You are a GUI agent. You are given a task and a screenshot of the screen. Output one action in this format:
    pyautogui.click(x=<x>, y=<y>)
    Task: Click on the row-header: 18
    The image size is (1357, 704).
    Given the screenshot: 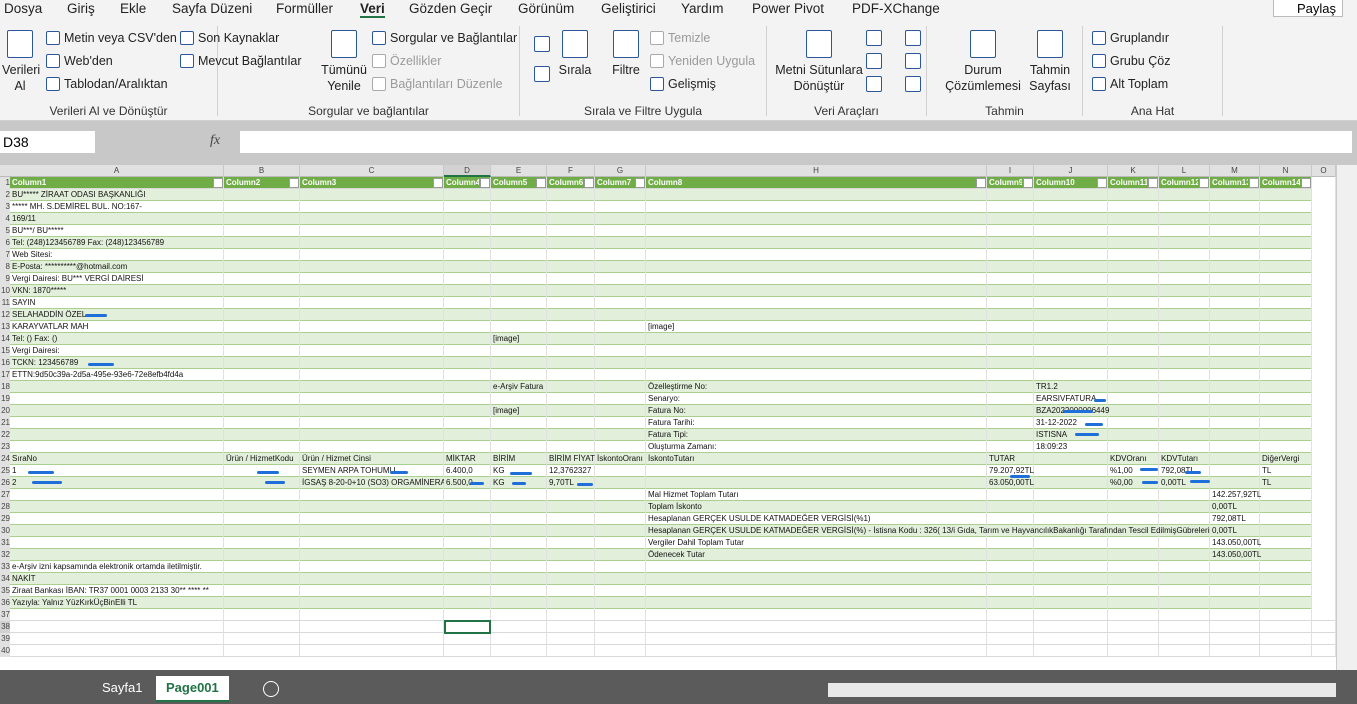 What is the action you would take?
    pyautogui.click(x=5, y=387)
    